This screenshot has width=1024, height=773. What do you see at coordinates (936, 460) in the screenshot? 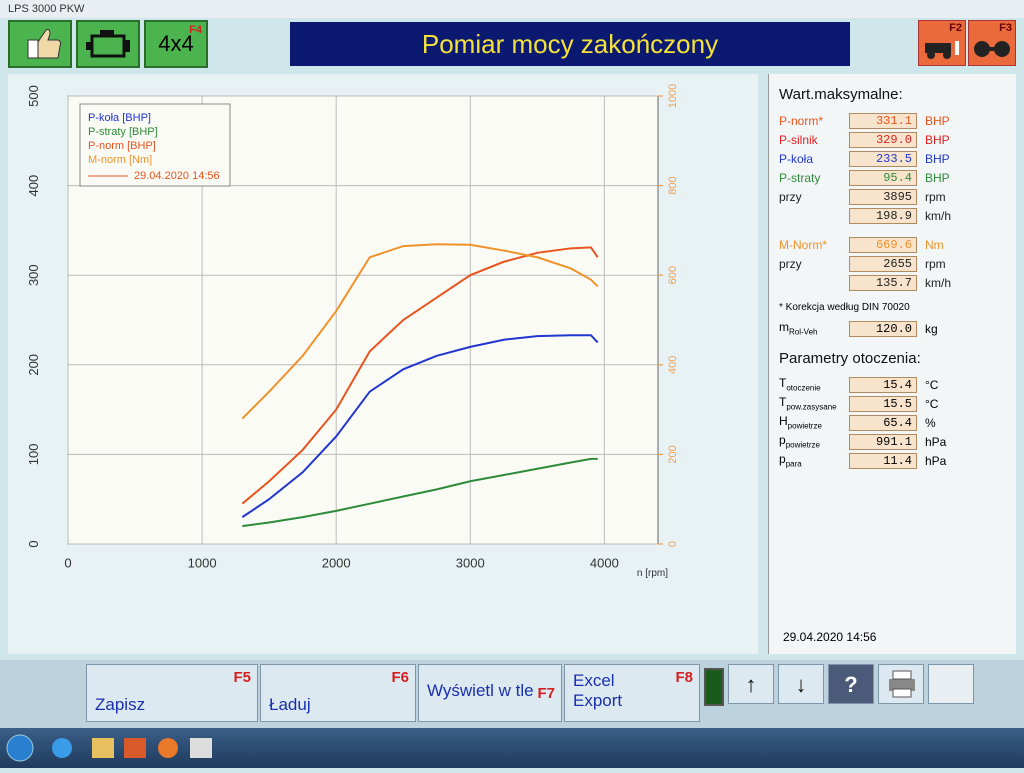
I see `row-unit: hPa` at bounding box center [936, 460].